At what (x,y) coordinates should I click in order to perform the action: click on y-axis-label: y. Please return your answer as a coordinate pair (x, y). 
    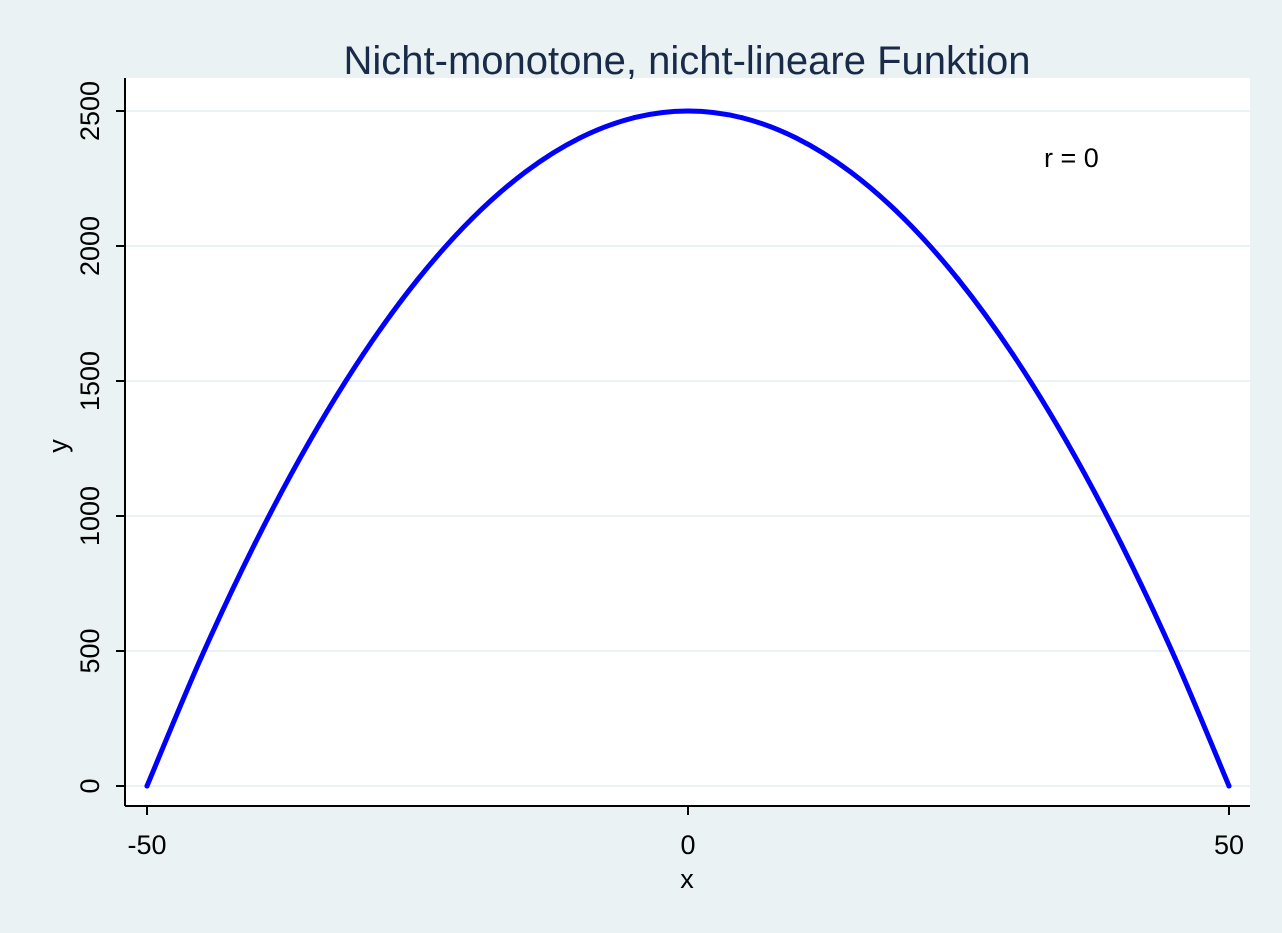
    Looking at the image, I should click on (58, 446).